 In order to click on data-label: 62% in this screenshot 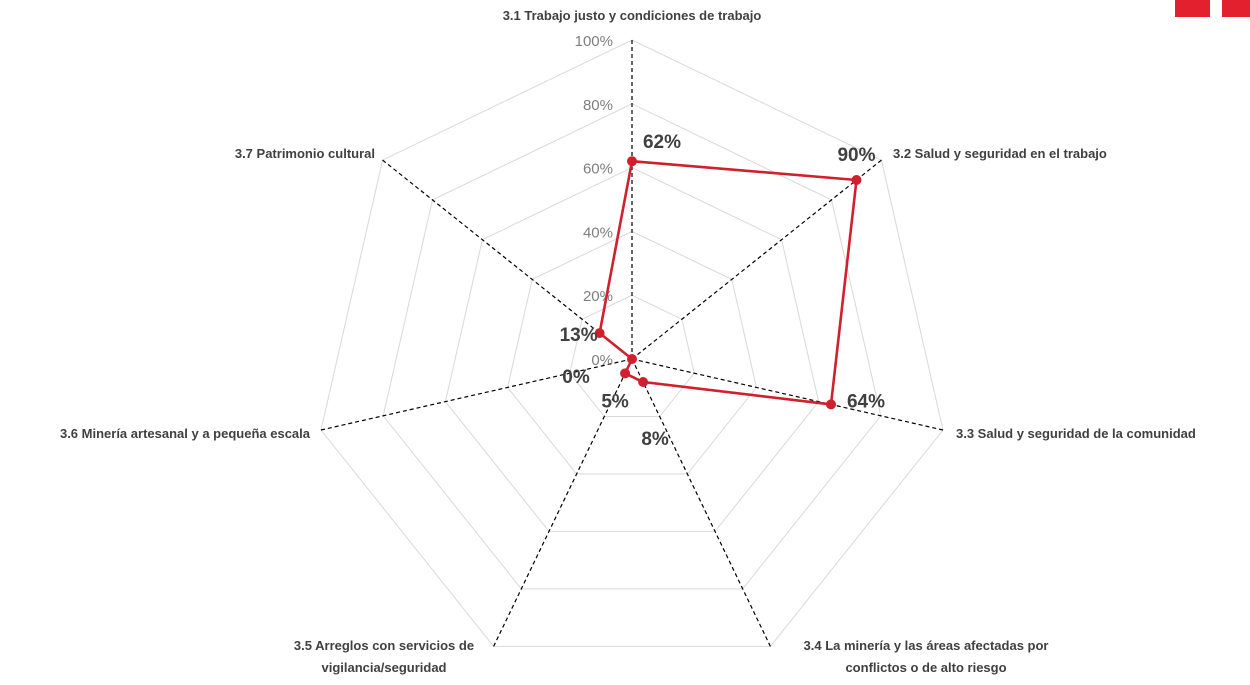, I will do `click(662, 142)`.